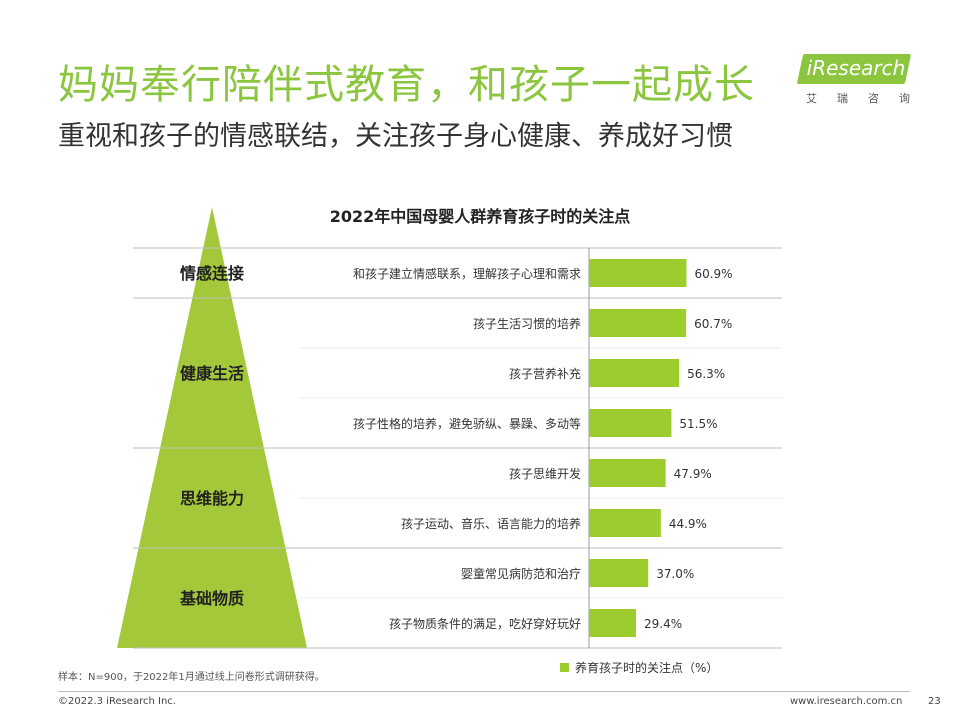  I want to click on value-label: 37.0%, so click(675, 574).